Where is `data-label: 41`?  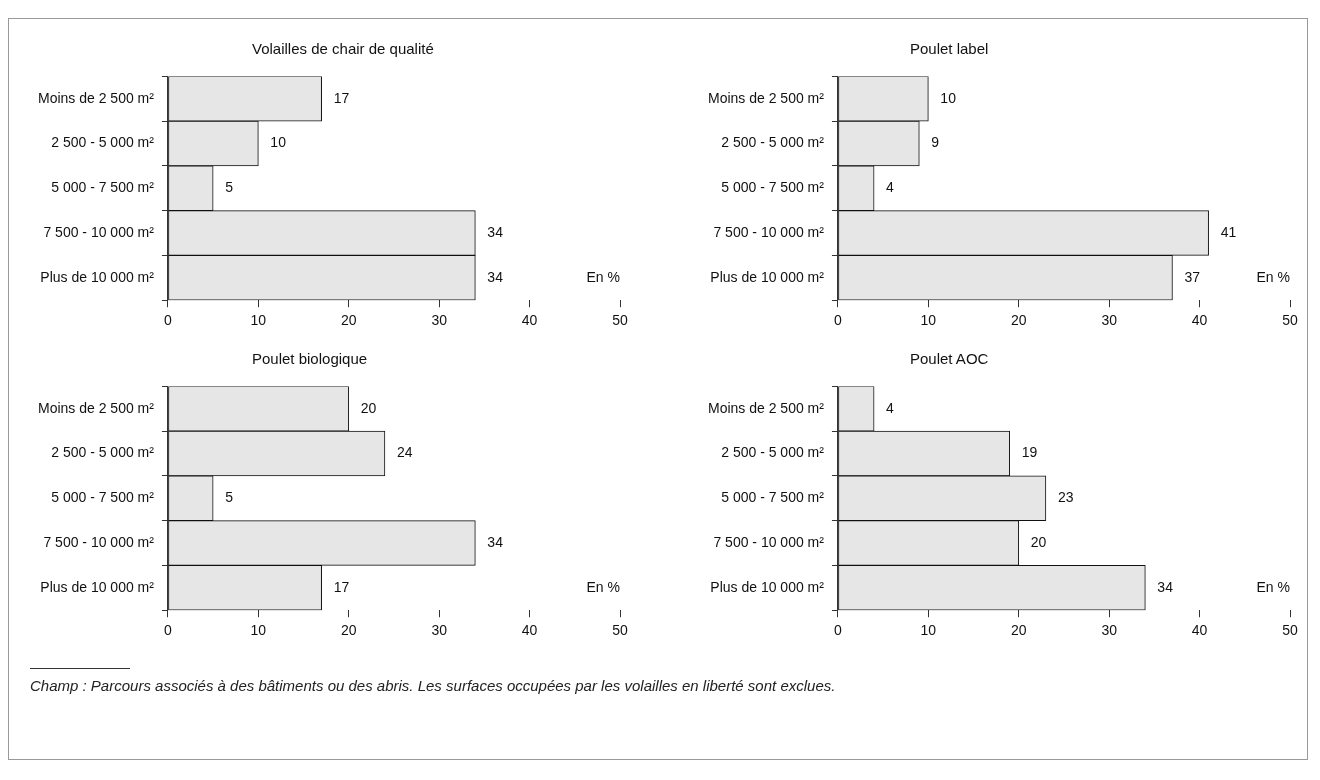
data-label: 41 is located at coordinates (1228, 231).